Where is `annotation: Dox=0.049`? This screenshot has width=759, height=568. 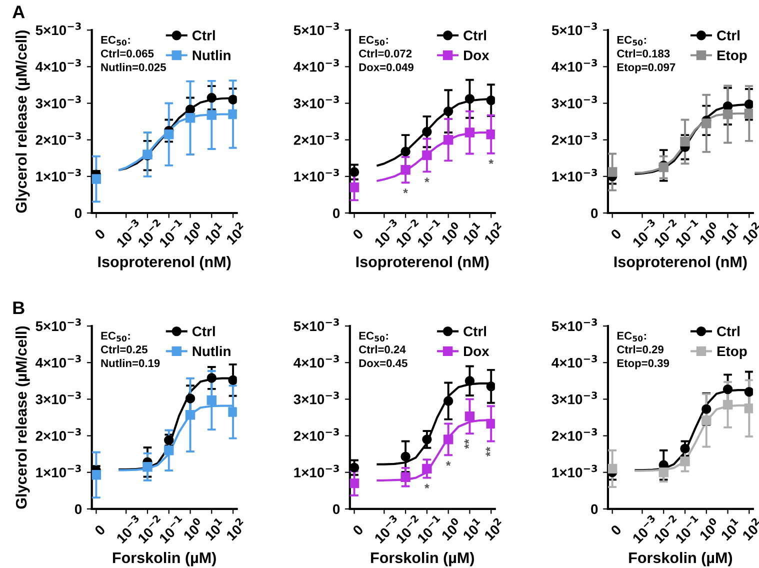
annotation: Dox=0.049 is located at coordinates (386, 67).